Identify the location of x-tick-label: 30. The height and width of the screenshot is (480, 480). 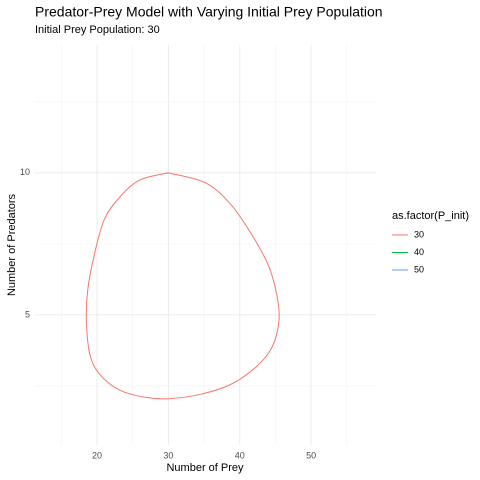
(168, 455).